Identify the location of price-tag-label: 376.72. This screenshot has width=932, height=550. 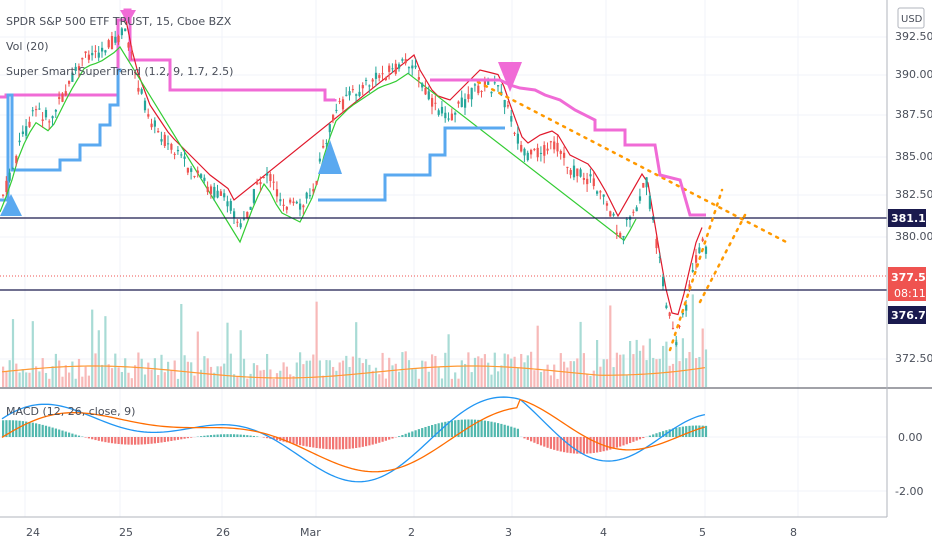
(911, 315).